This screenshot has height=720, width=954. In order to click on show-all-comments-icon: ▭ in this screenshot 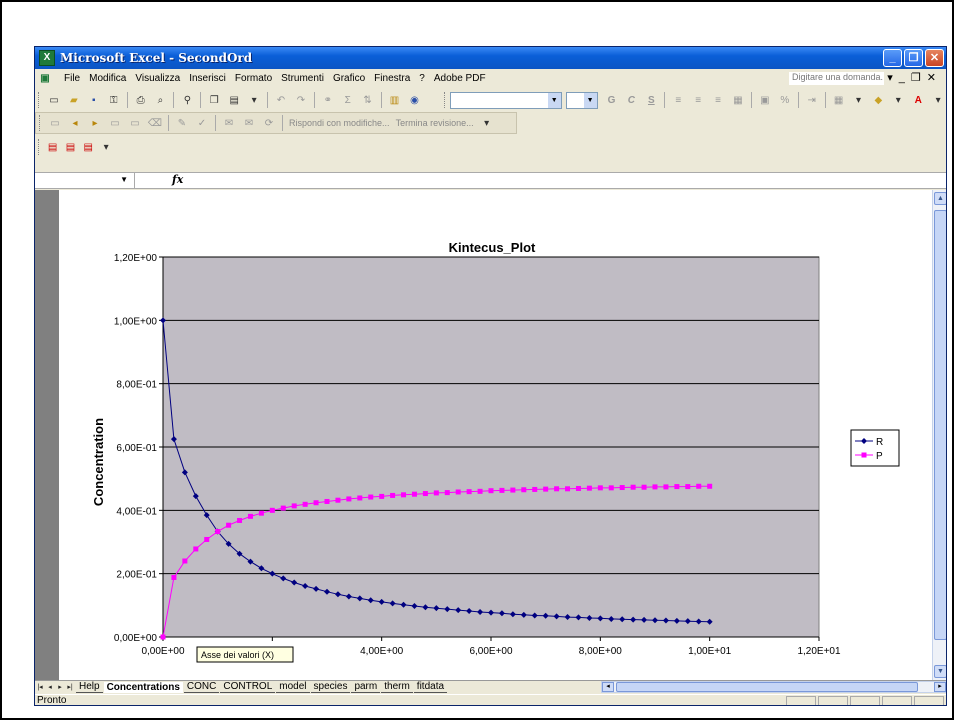, I will do `click(135, 123)`.